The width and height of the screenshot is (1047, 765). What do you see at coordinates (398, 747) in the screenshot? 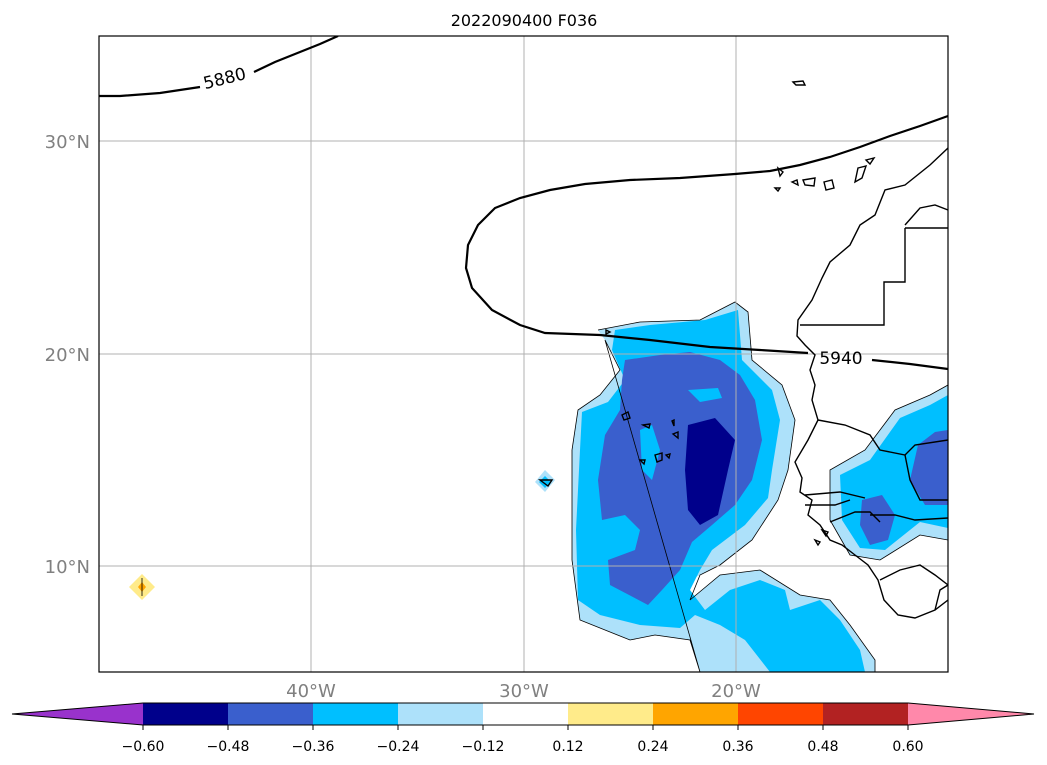
I see `colorbar-tick-label: −0.24` at bounding box center [398, 747].